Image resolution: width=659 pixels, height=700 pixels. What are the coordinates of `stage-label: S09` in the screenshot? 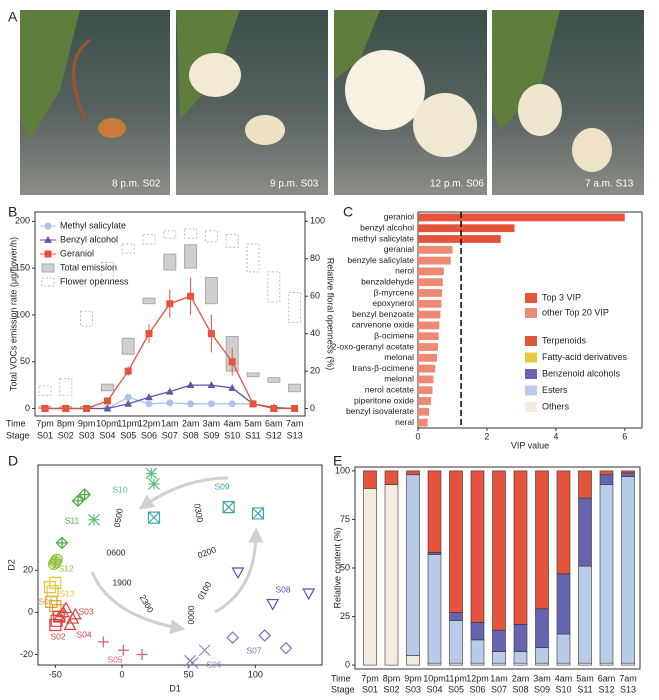 It's located at (211, 435).